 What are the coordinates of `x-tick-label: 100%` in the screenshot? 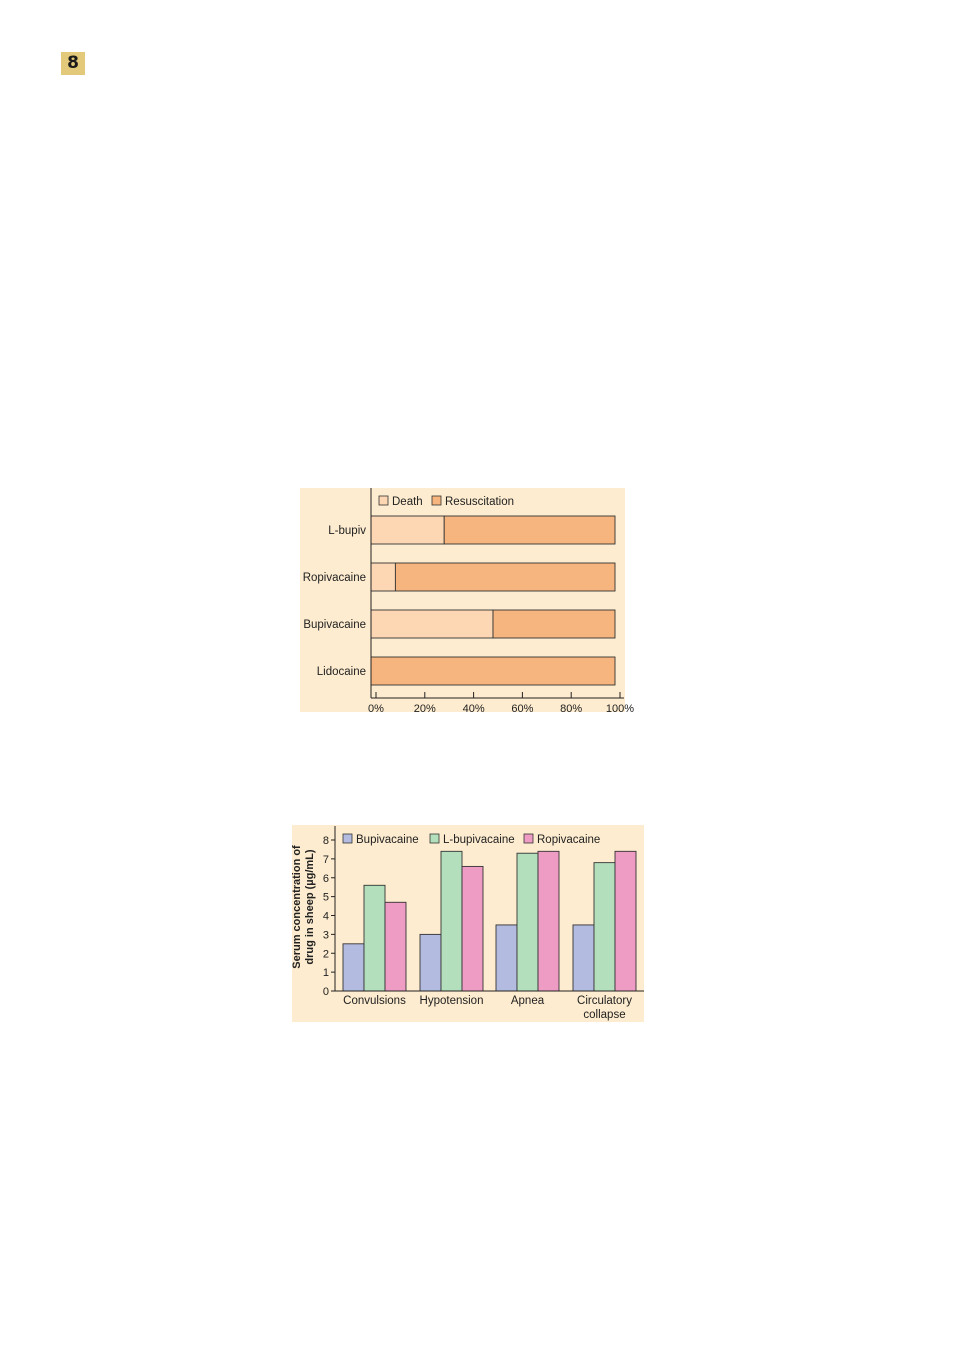 It's located at (620, 709).